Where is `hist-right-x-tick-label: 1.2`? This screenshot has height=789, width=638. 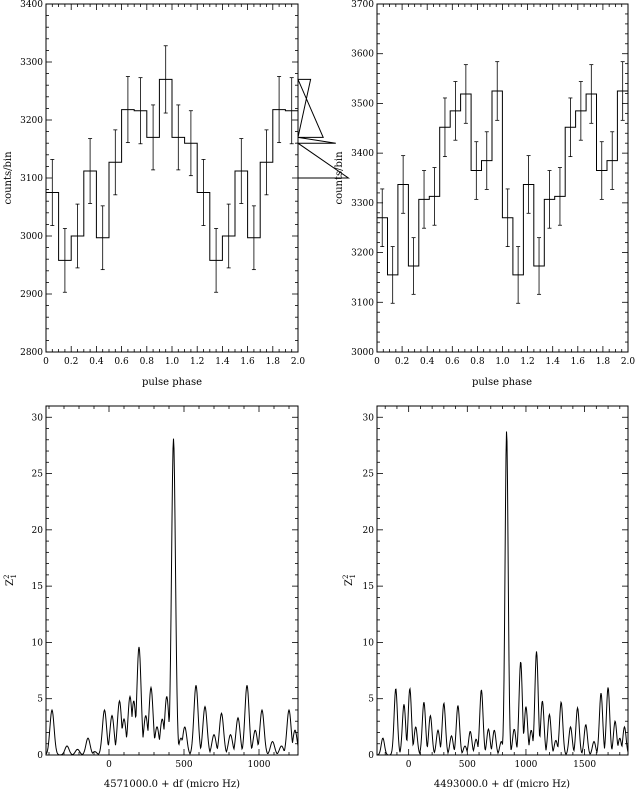 hist-right-x-tick-label: 1.2 is located at coordinates (527, 362).